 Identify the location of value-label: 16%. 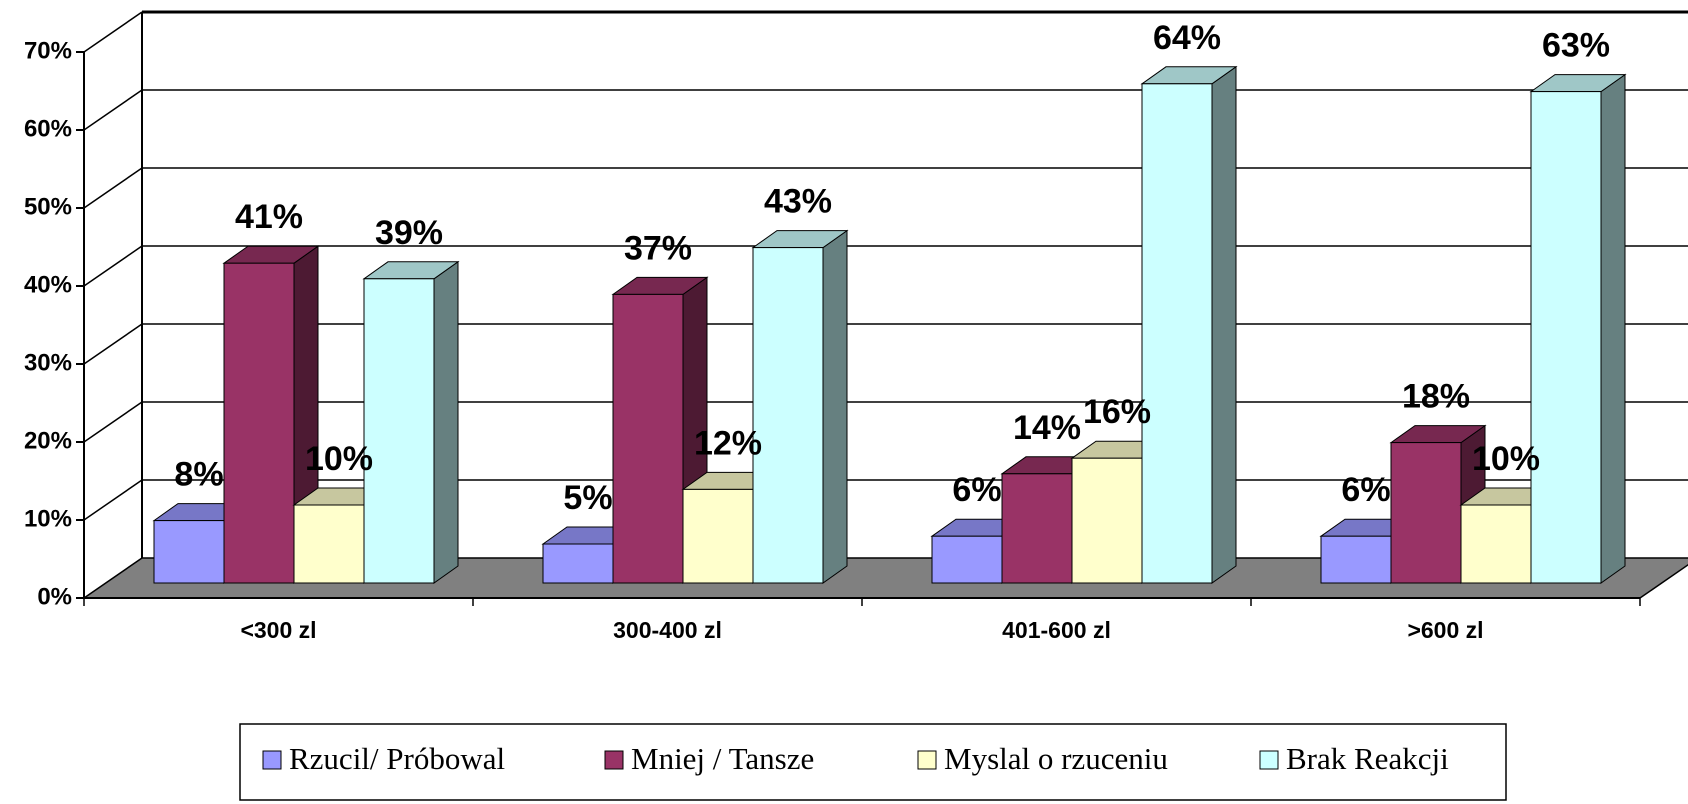
(1117, 412).